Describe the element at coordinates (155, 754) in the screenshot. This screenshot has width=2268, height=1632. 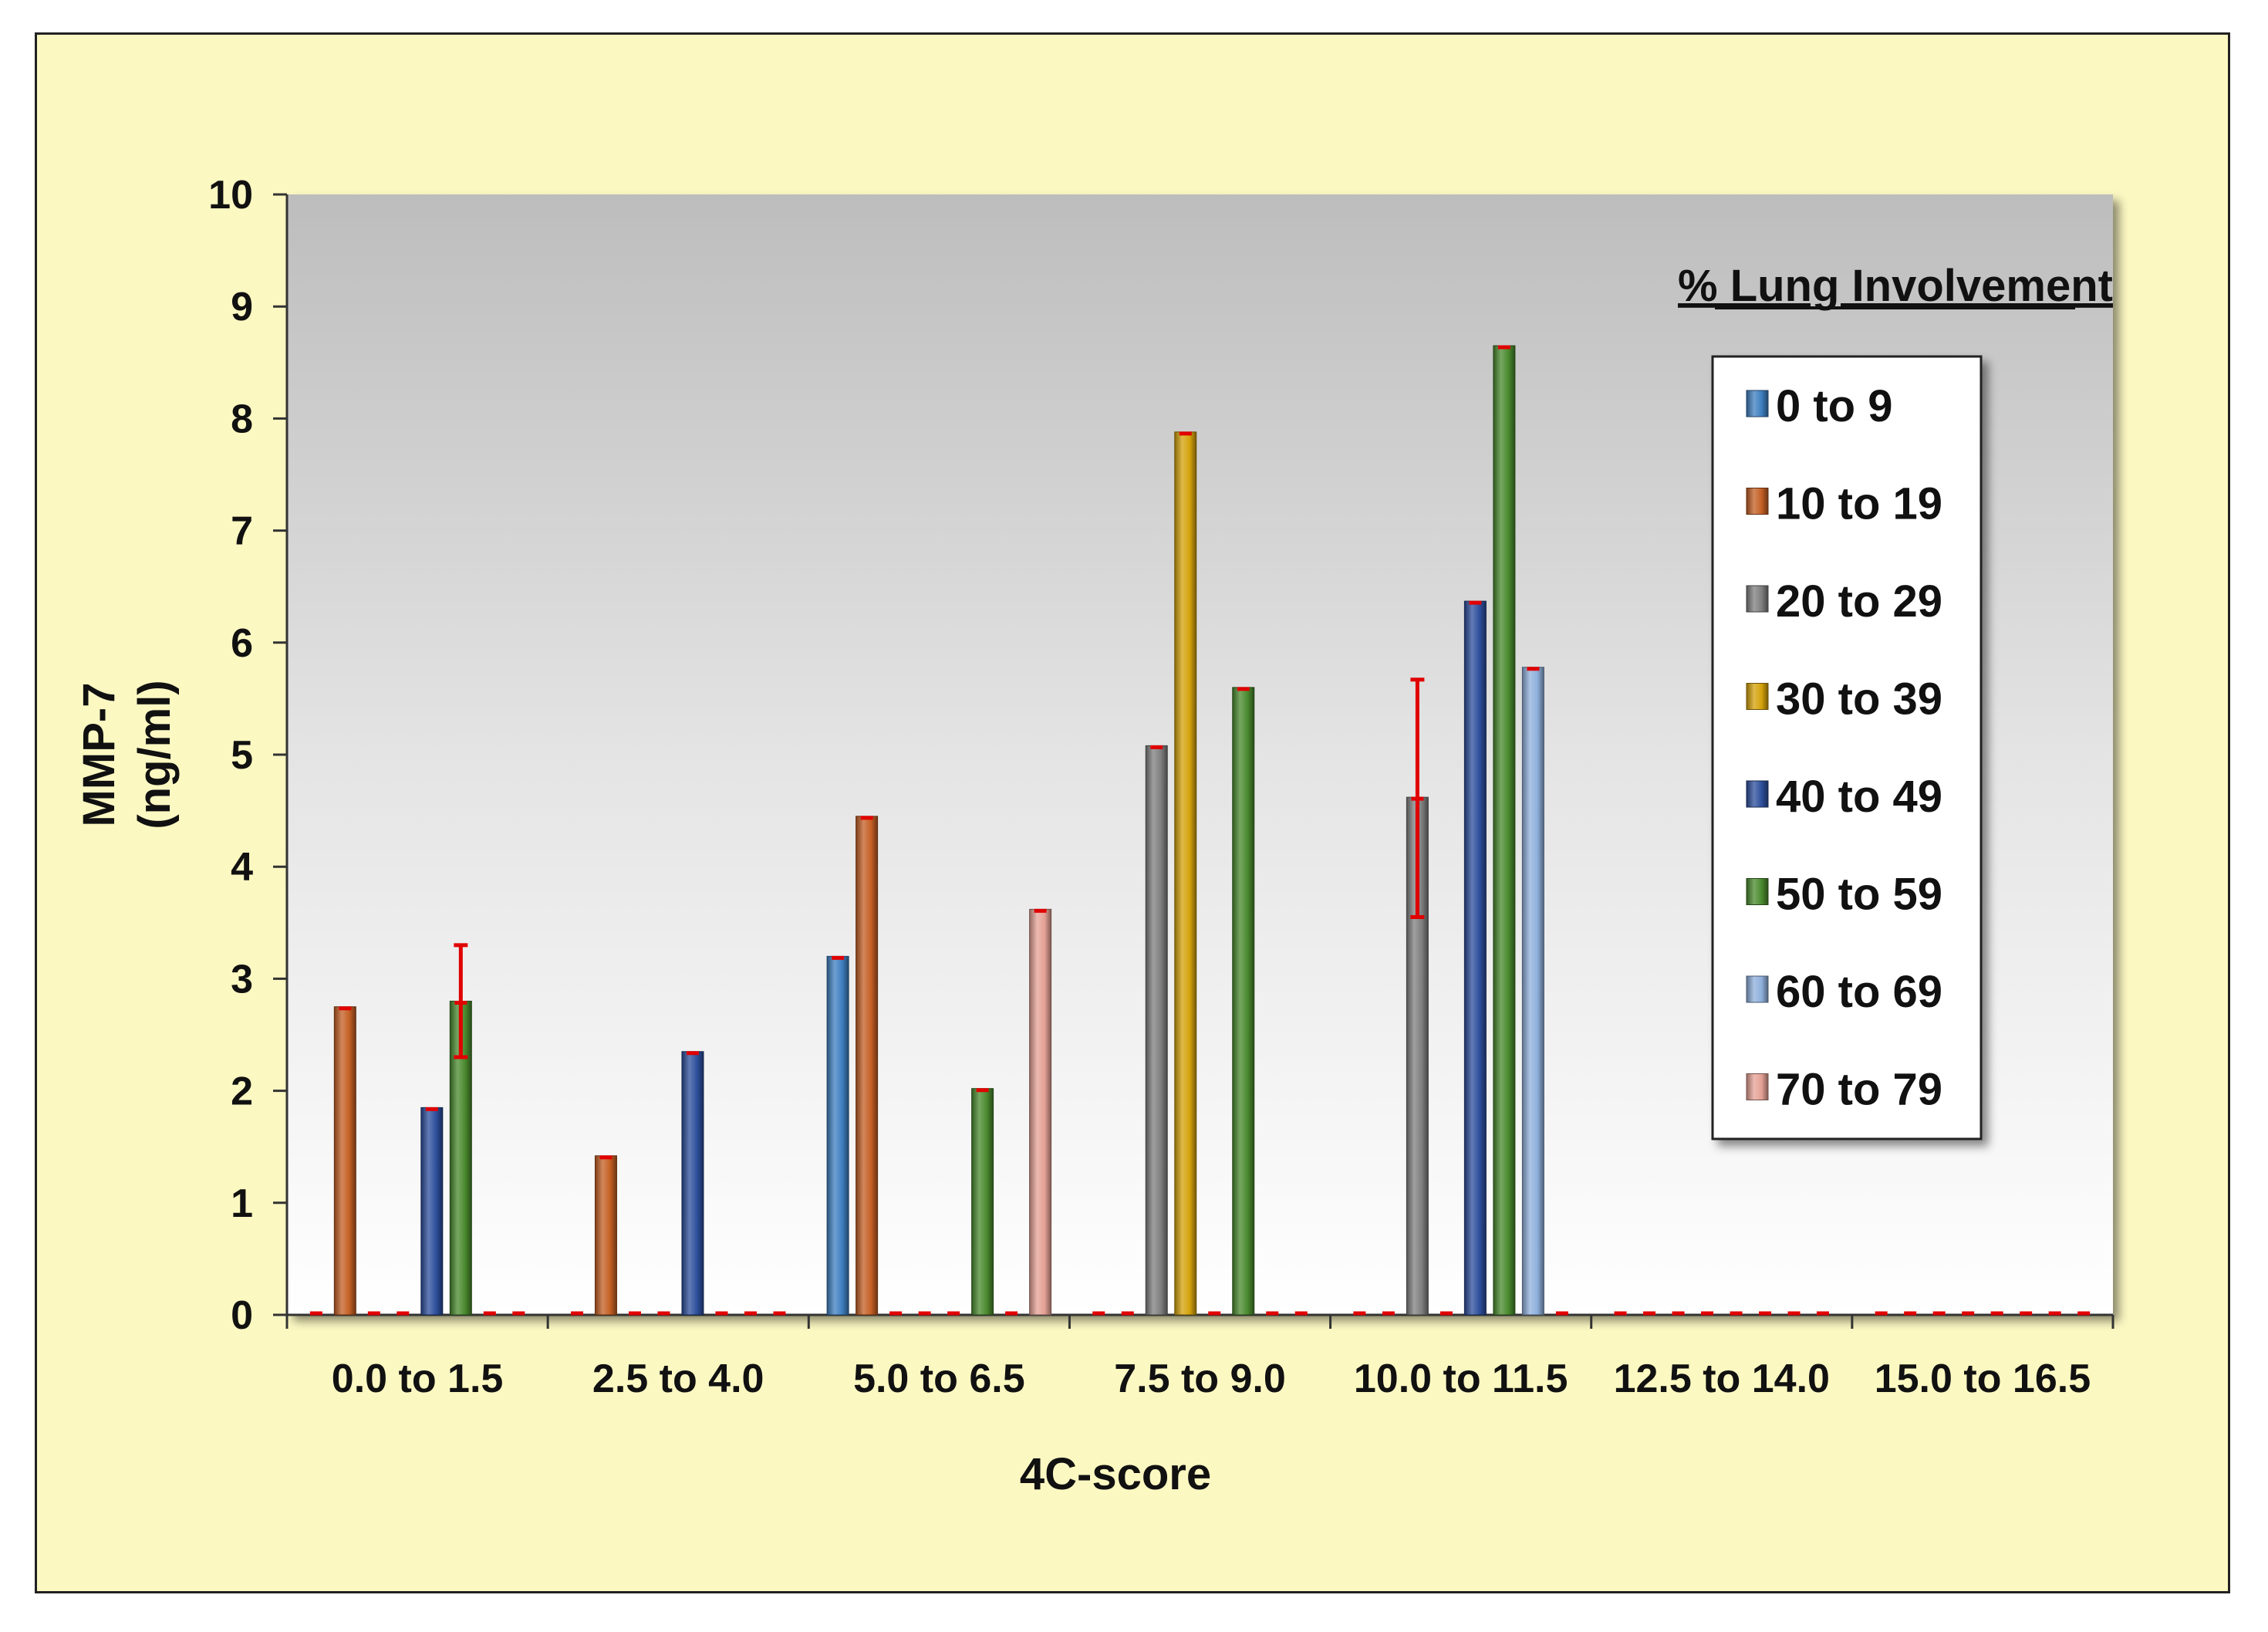
I see `y-axis-title-line2: (ng/ml)` at that location.